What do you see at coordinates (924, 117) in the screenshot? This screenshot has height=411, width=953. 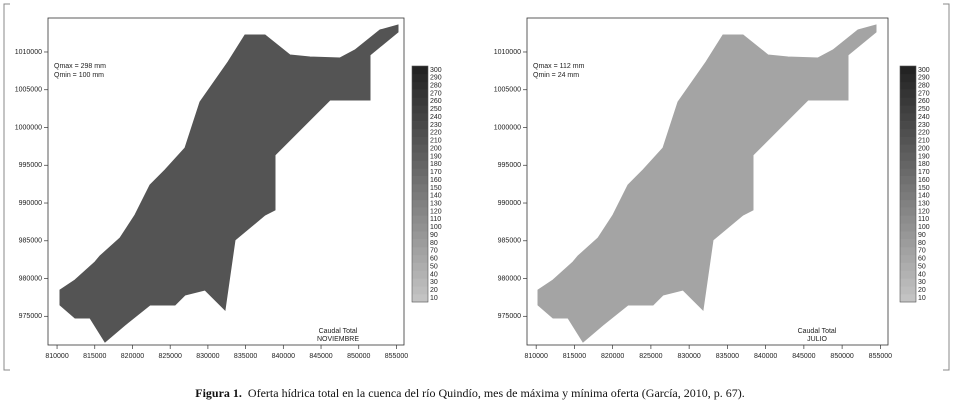 I see `colorbar-label: 240` at bounding box center [924, 117].